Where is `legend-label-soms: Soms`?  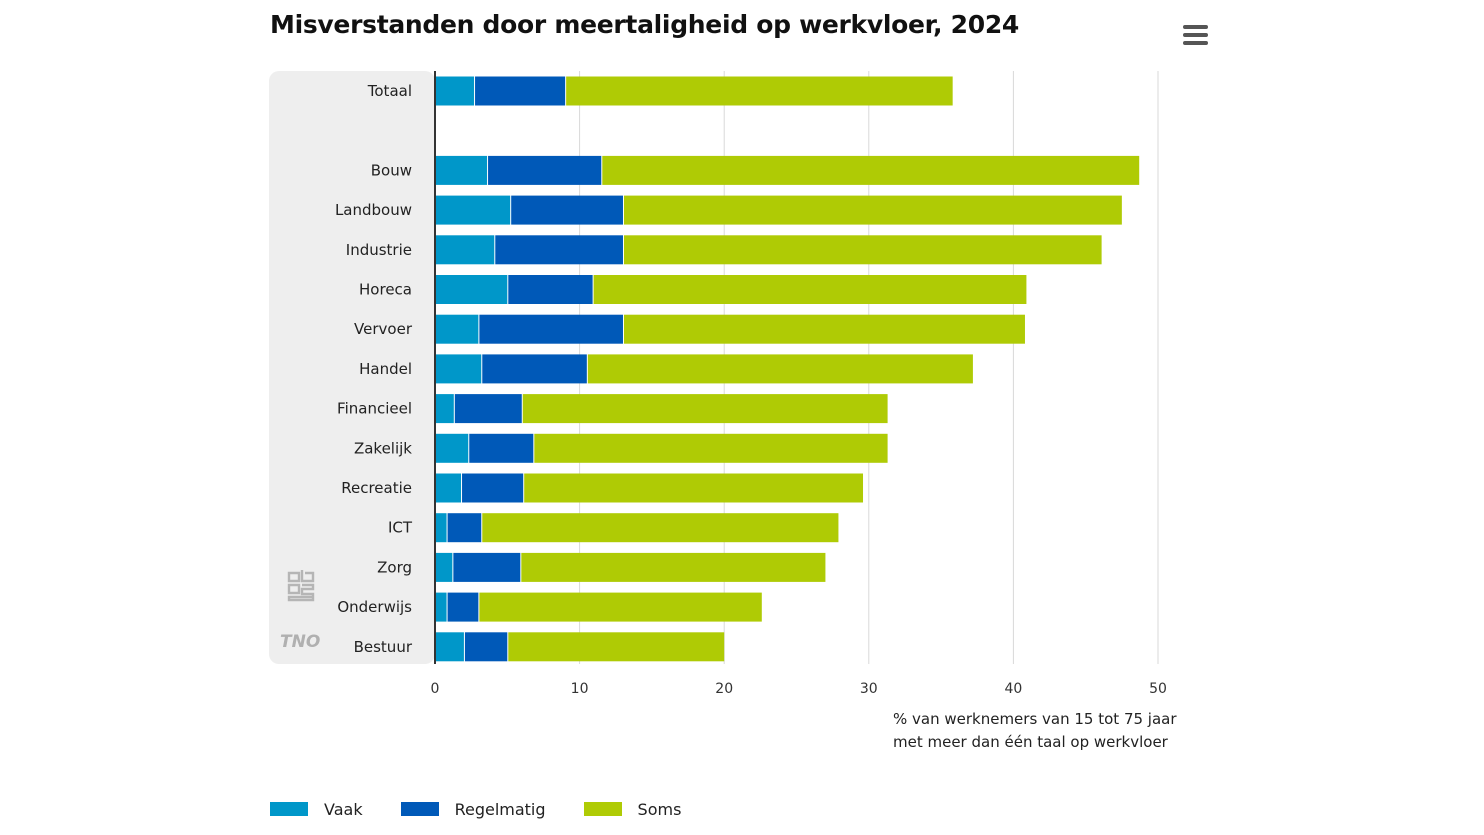 legend-label-soms: Soms is located at coordinates (659, 809).